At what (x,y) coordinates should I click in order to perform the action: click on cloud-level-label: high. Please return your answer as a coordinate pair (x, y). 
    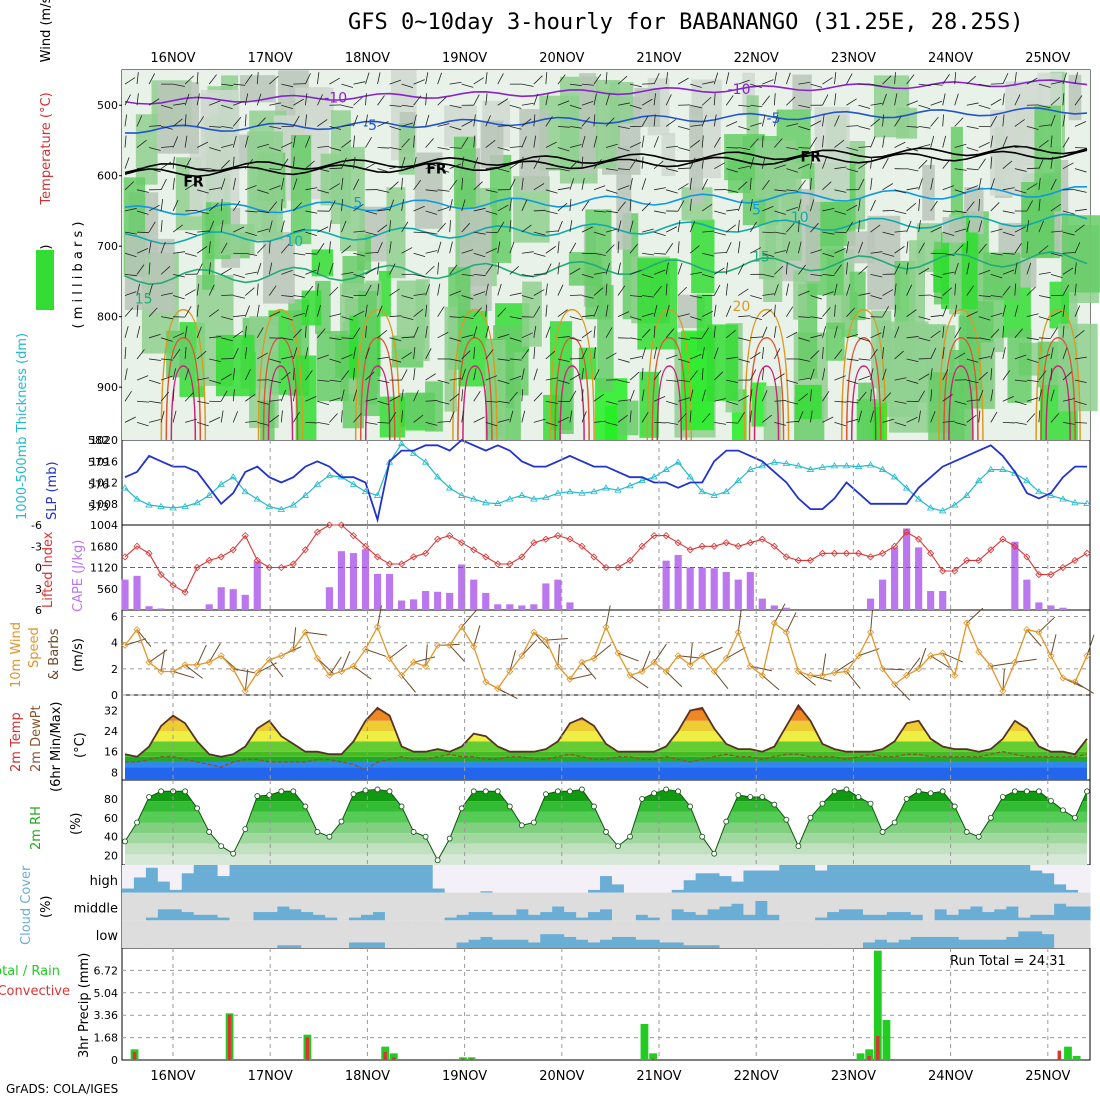
    Looking at the image, I should click on (104, 881).